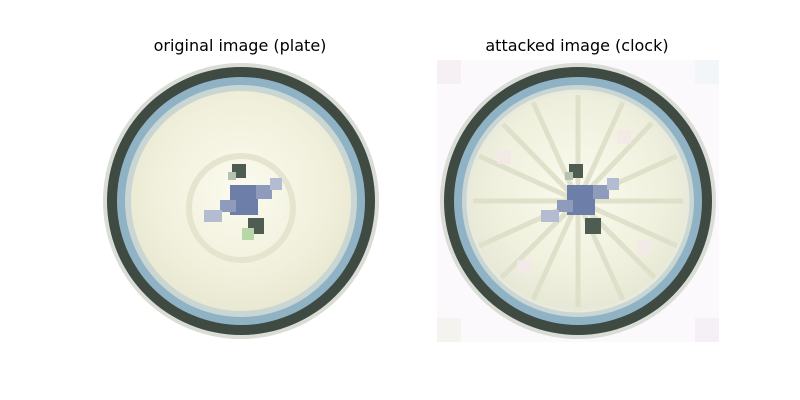 The height and width of the screenshot is (400, 800). What do you see at coordinates (577, 45) in the screenshot?
I see `attacked-image-title: attacked image (clock)` at bounding box center [577, 45].